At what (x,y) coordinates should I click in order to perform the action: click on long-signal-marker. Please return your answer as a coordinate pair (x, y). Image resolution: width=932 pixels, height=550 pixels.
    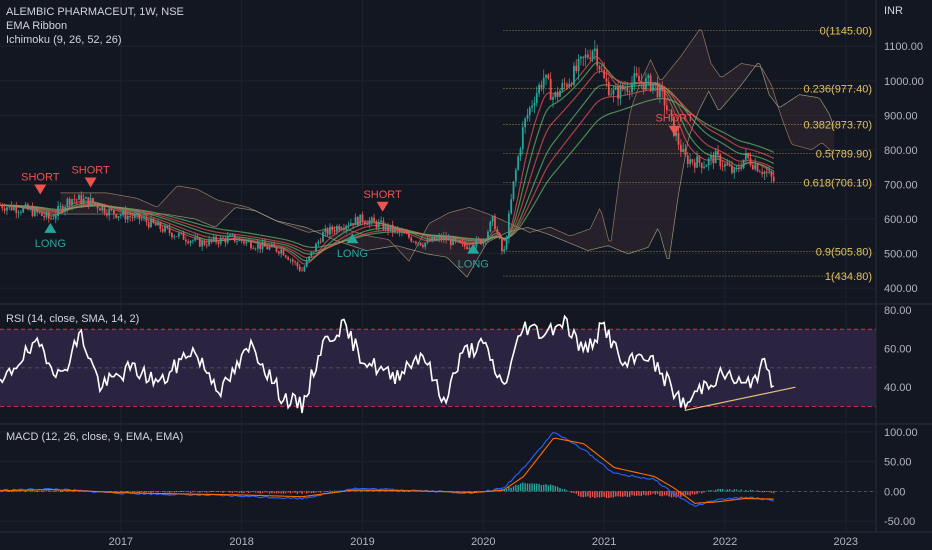
    Looking at the image, I should click on (352, 238).